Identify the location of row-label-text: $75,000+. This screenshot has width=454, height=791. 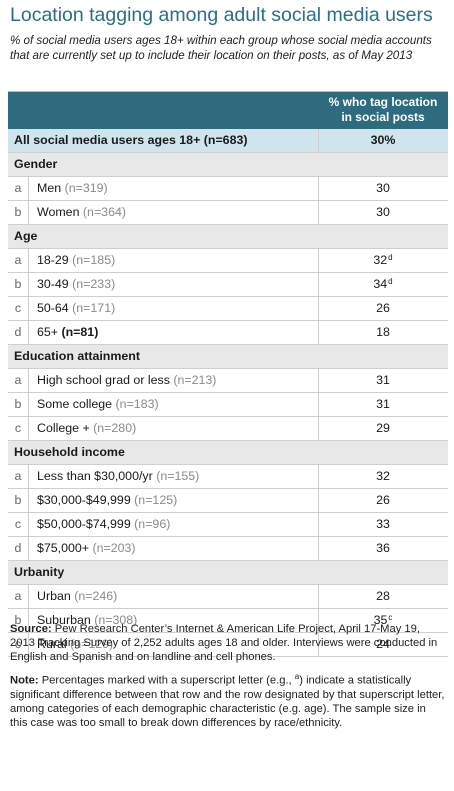
(63, 548).